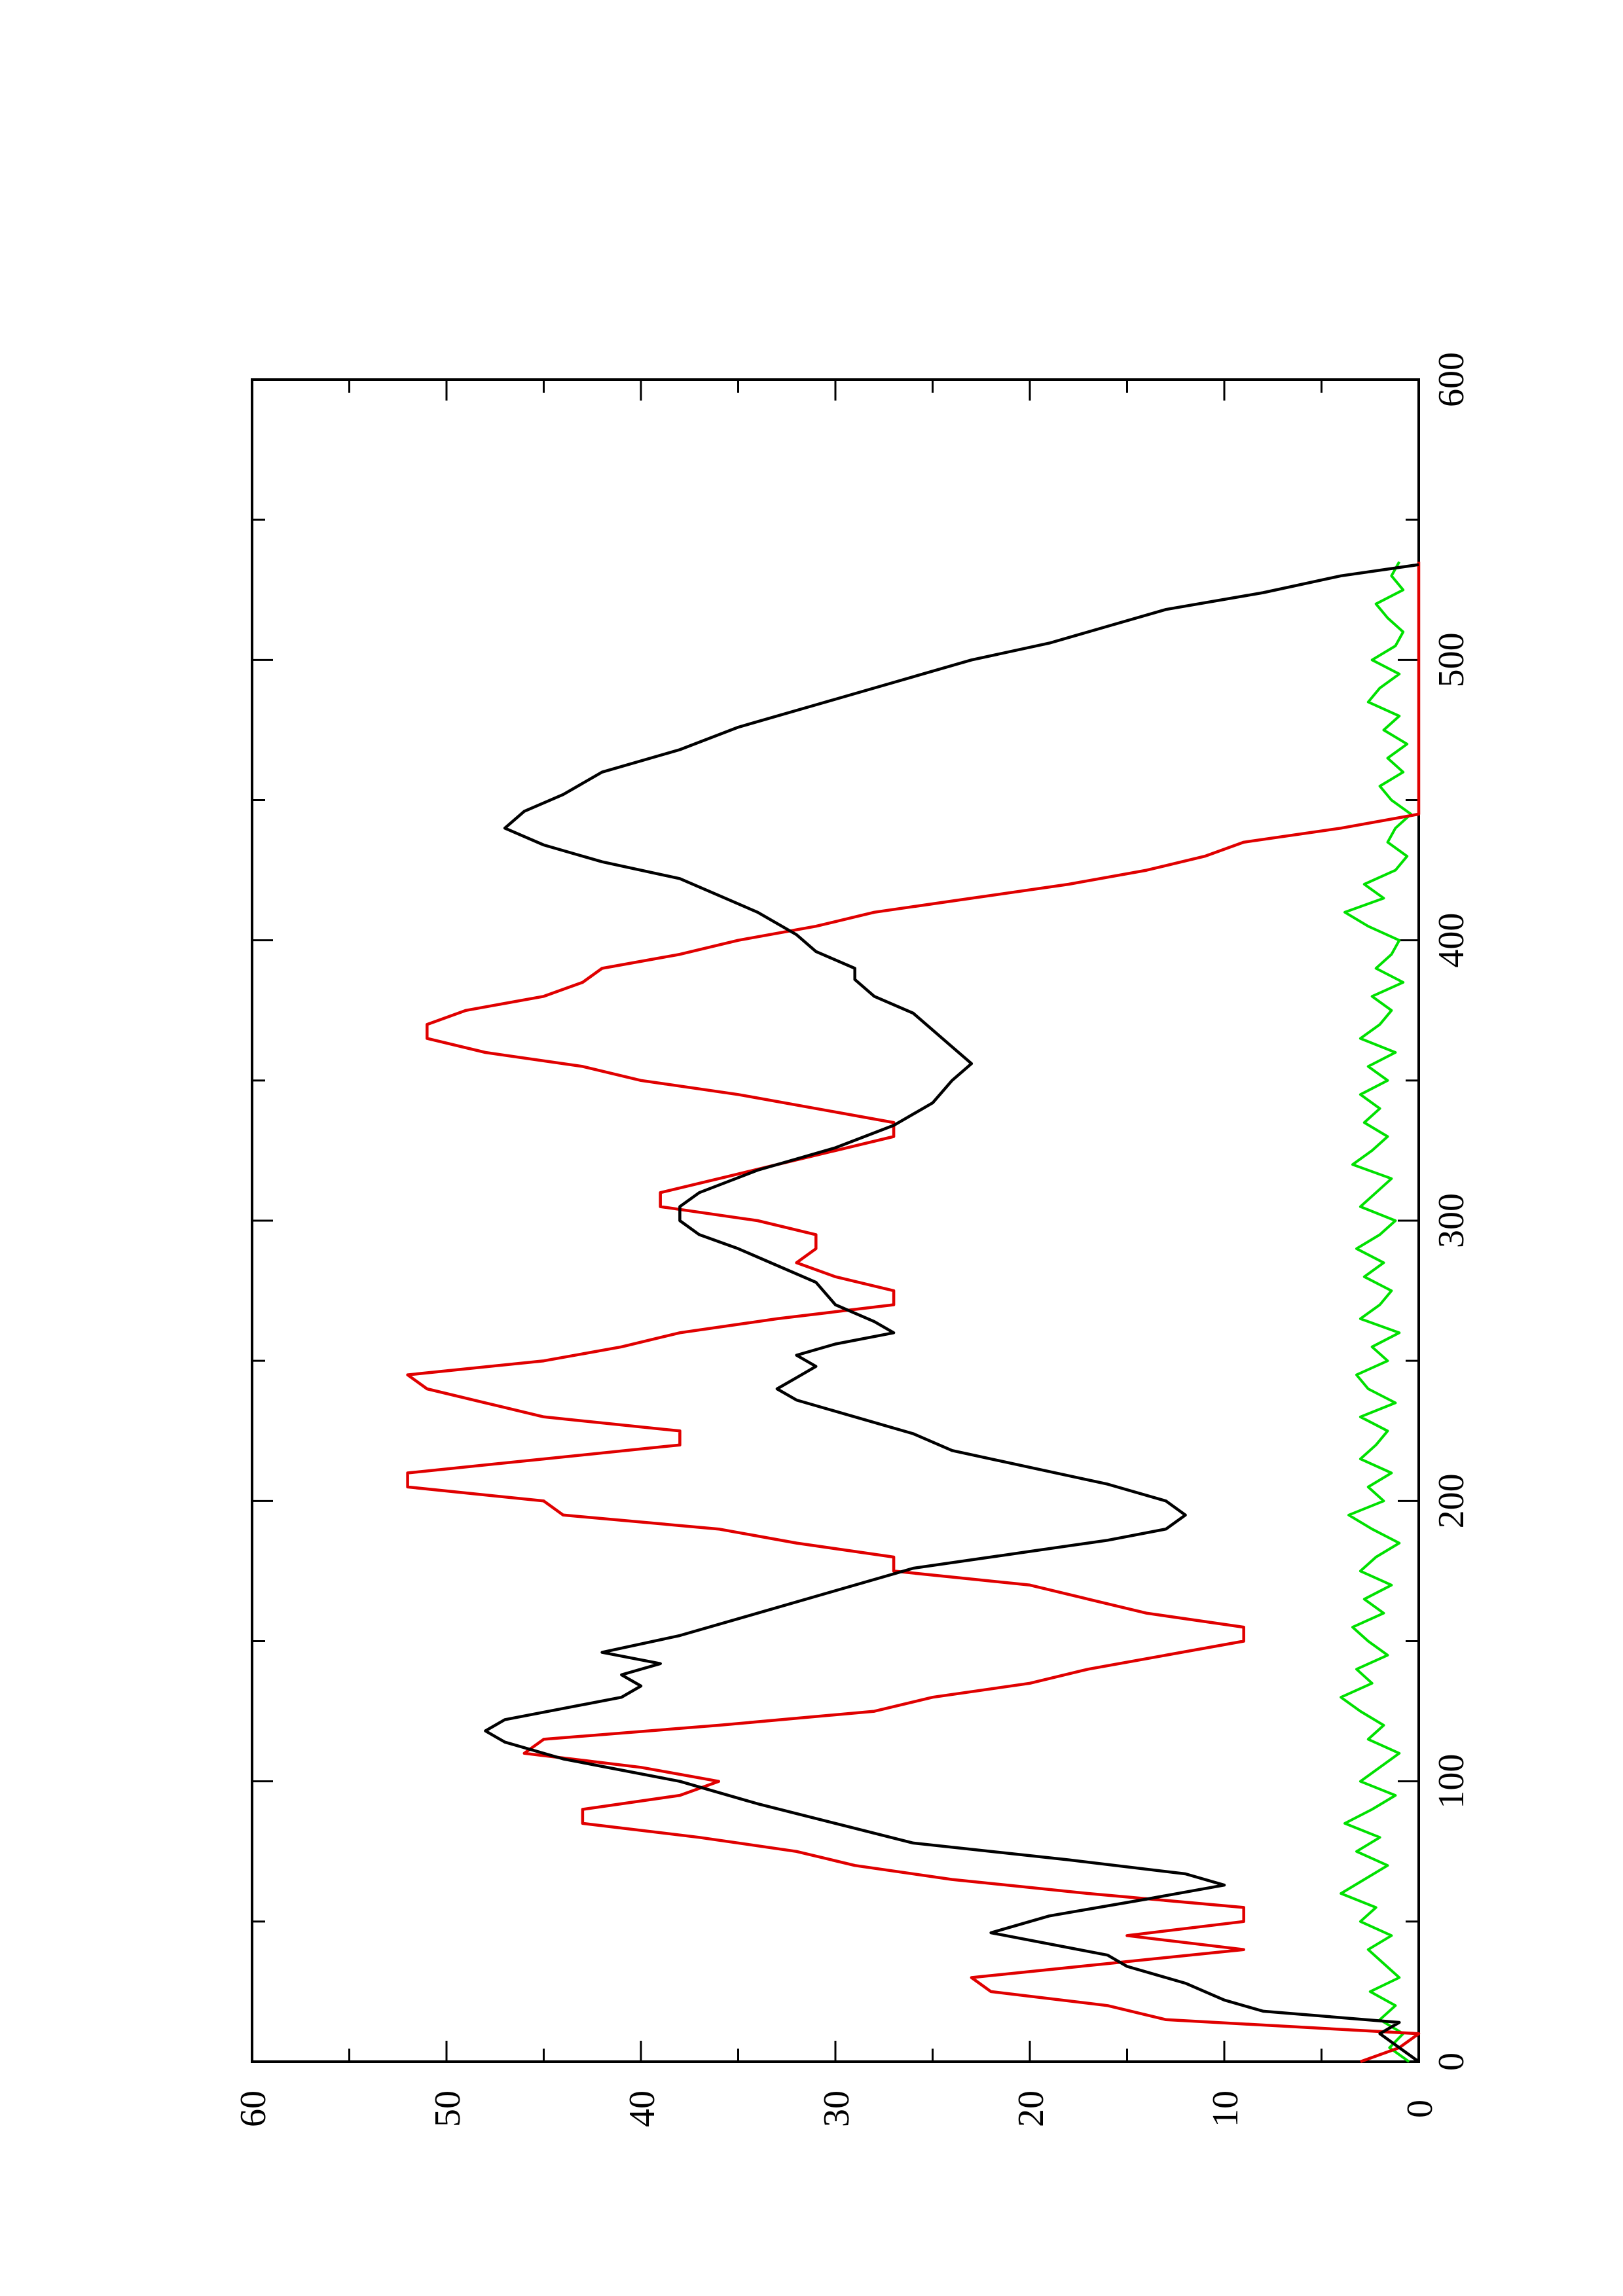  I want to click on y-tick-label: 0, so click(1420, 2109).